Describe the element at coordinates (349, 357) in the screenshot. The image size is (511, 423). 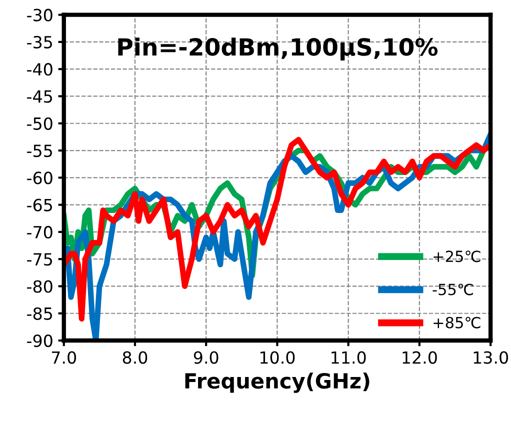
I see `x-tick-label: 11.0` at that location.